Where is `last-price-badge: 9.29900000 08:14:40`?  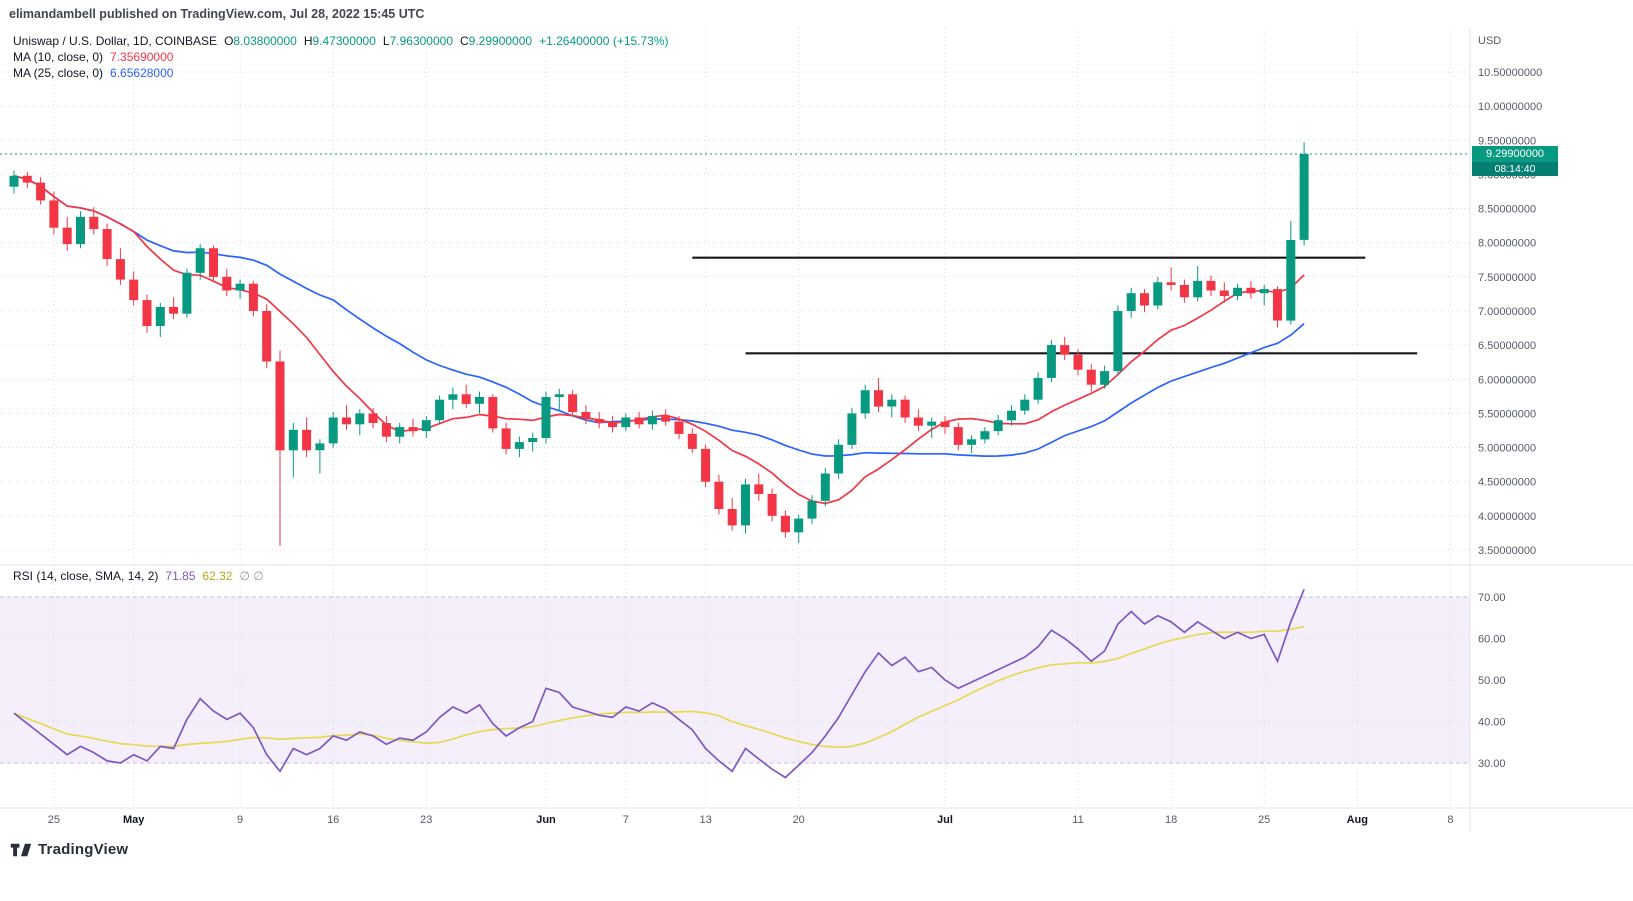 last-price-badge: 9.29900000 08:14:40 is located at coordinates (1515, 161).